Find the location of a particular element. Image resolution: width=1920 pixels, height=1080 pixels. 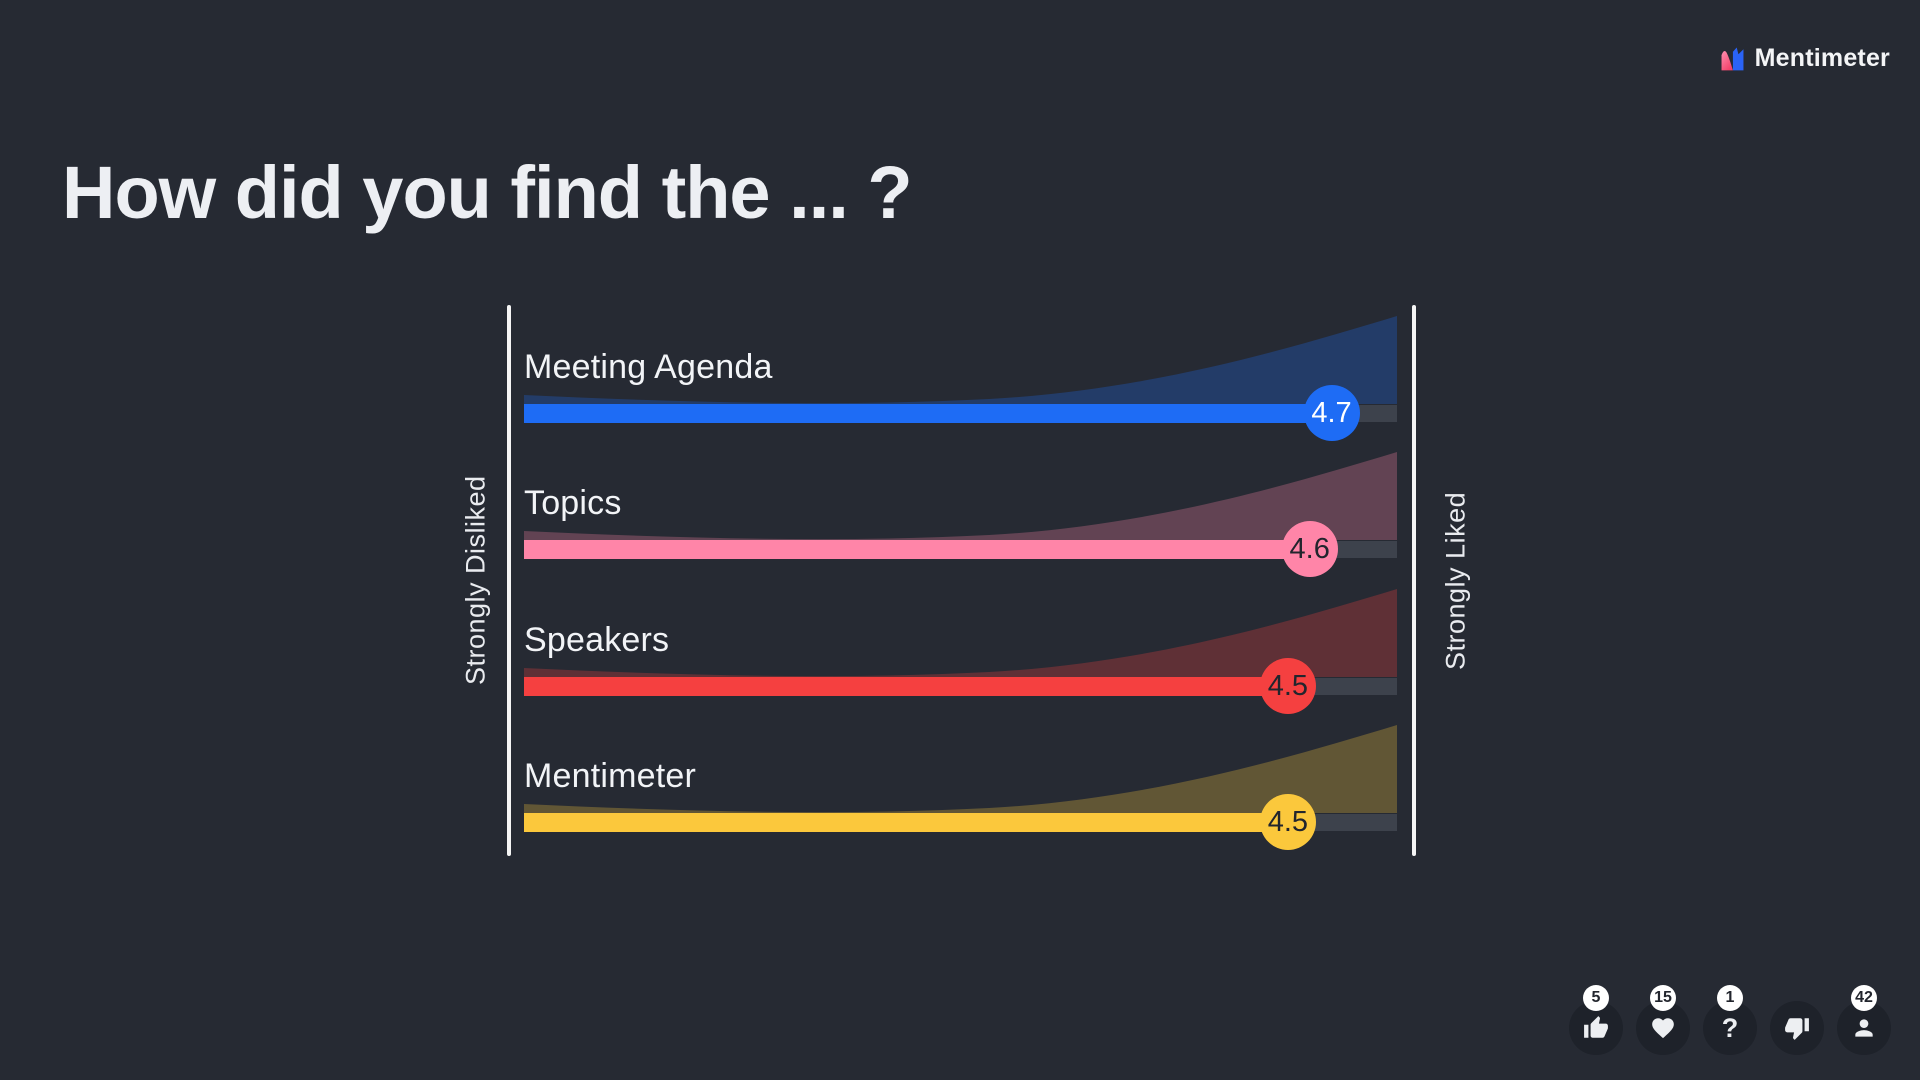

axis-line-left is located at coordinates (509, 580).